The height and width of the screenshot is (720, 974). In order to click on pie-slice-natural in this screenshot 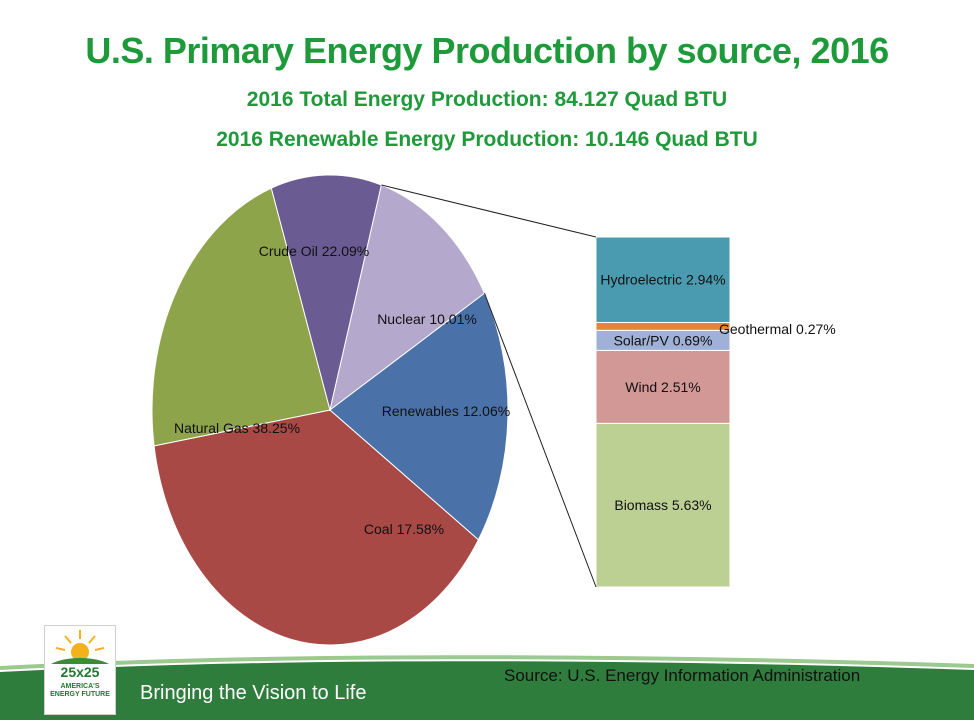, I will do `click(316, 527)`.